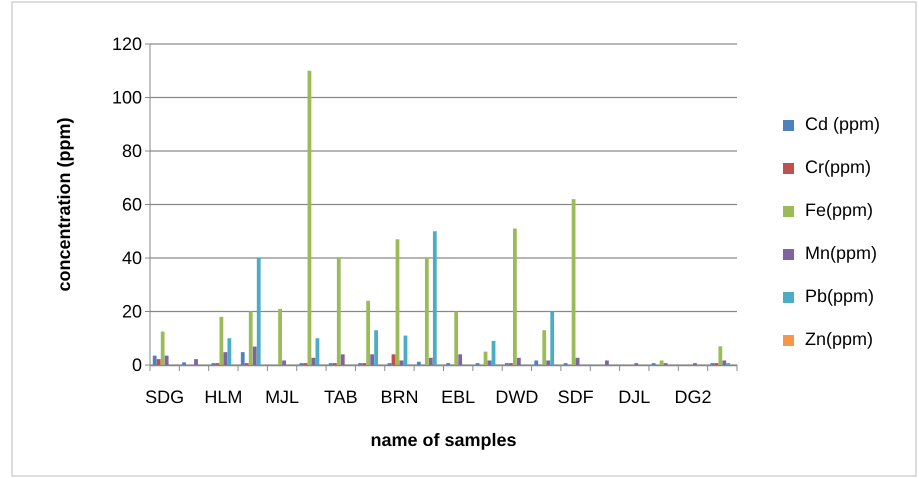 The width and height of the screenshot is (919, 478). Describe the element at coordinates (127, 97) in the screenshot. I see `y-tick-label: 100` at that location.